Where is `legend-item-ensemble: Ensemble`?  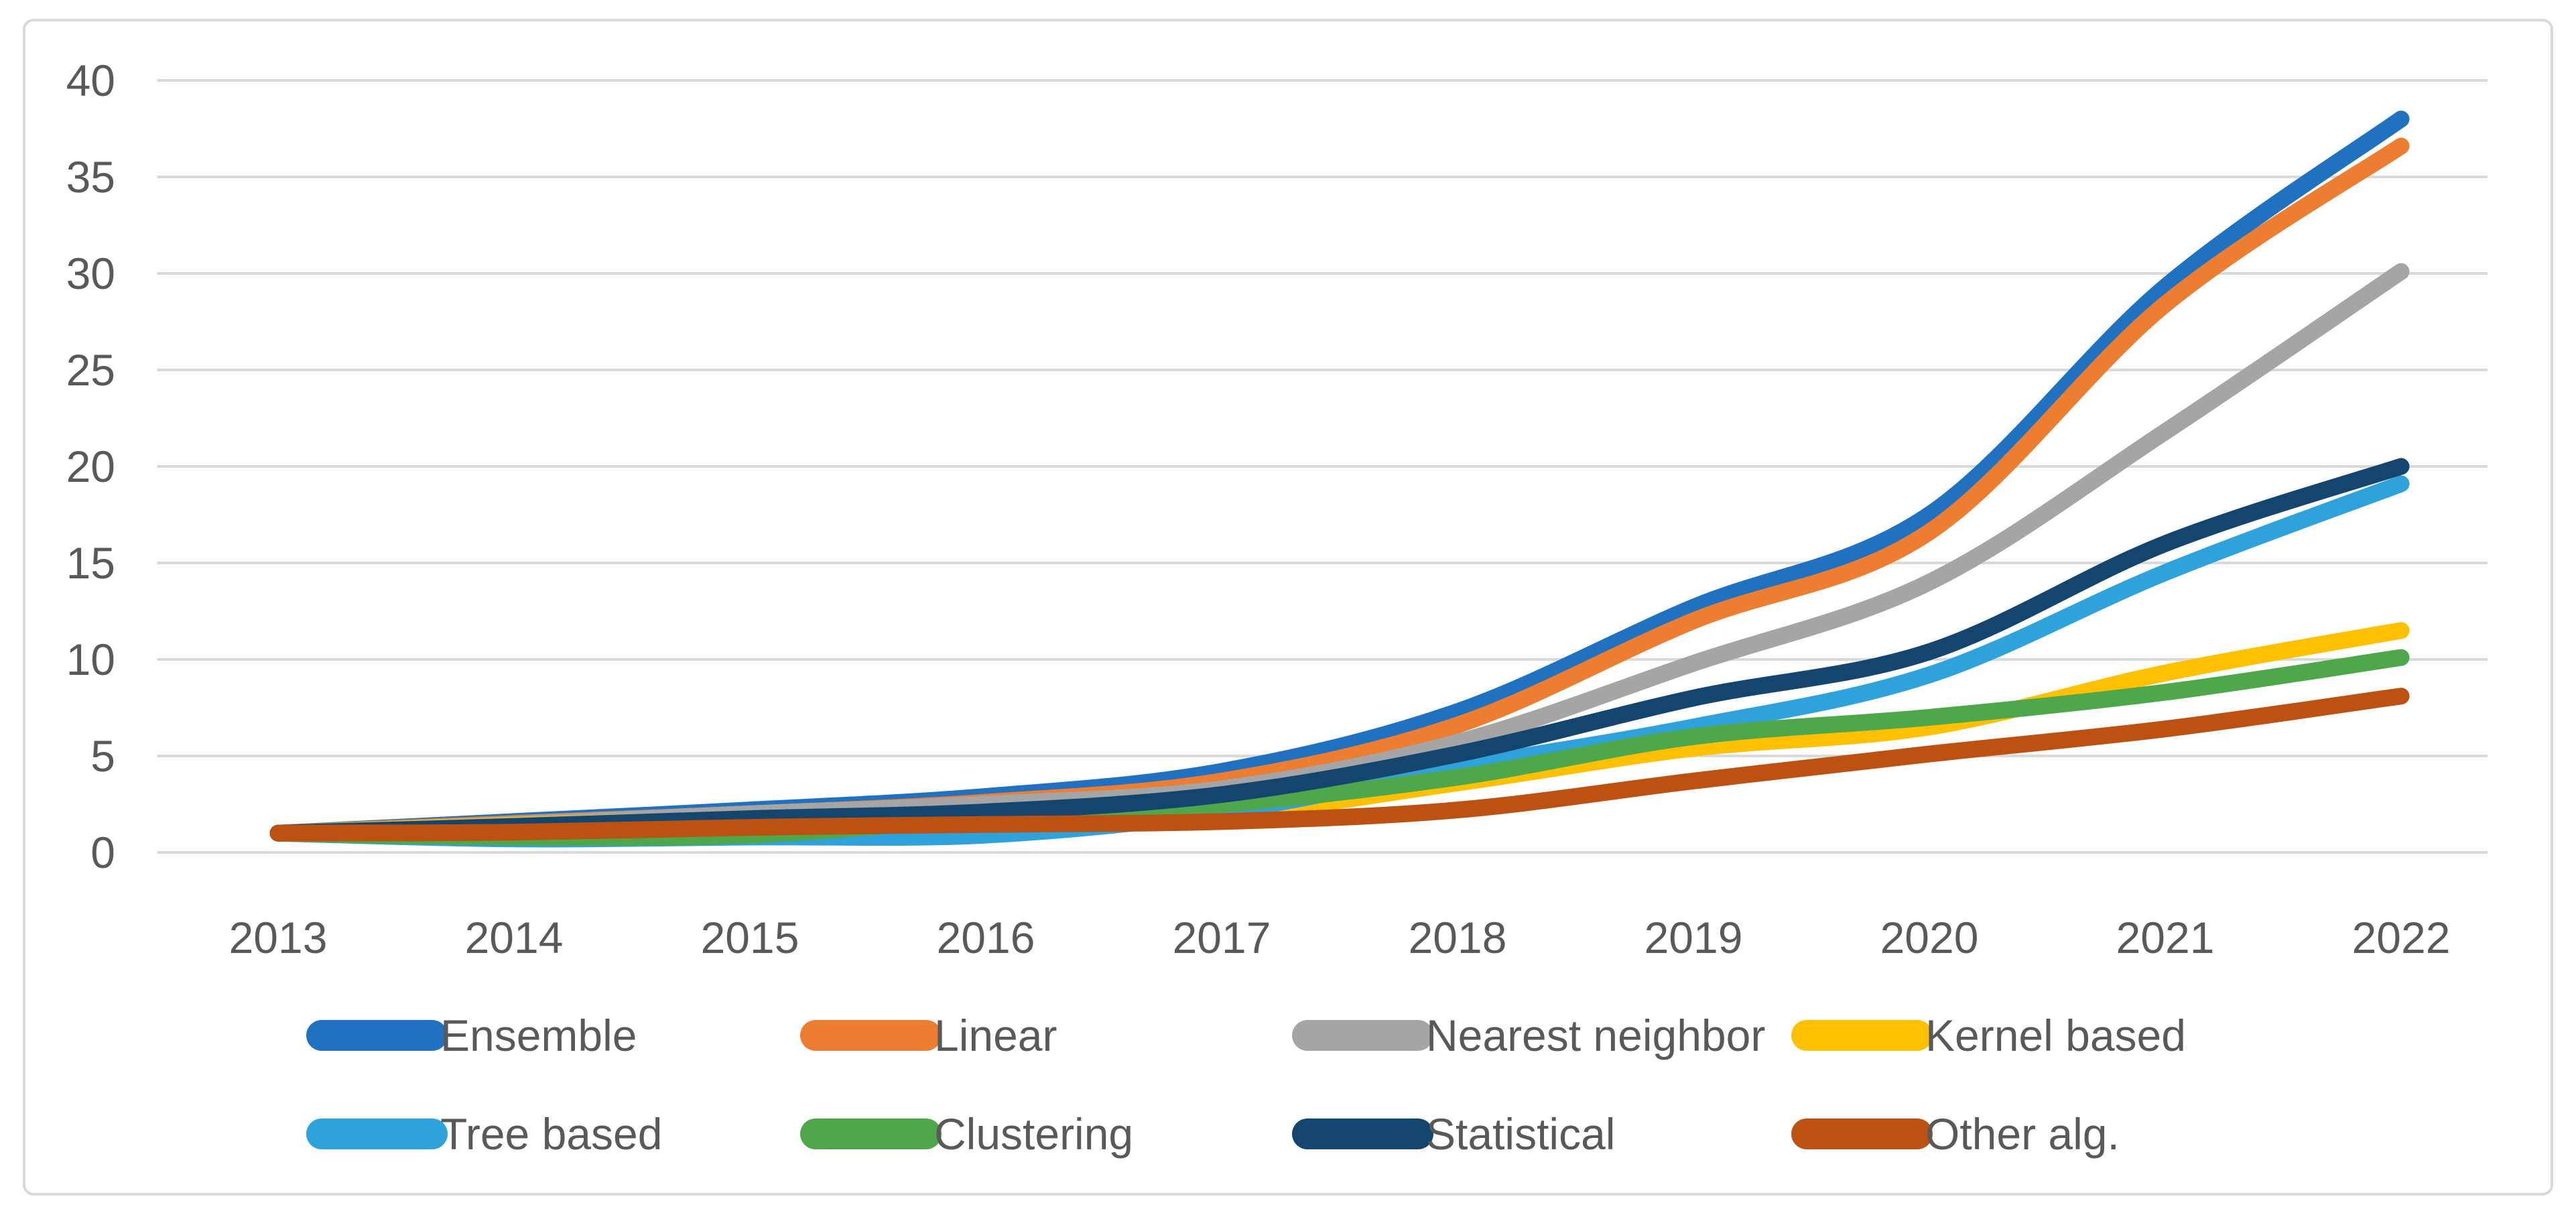 legend-item-ensemble: Ensemble is located at coordinates (471, 1035).